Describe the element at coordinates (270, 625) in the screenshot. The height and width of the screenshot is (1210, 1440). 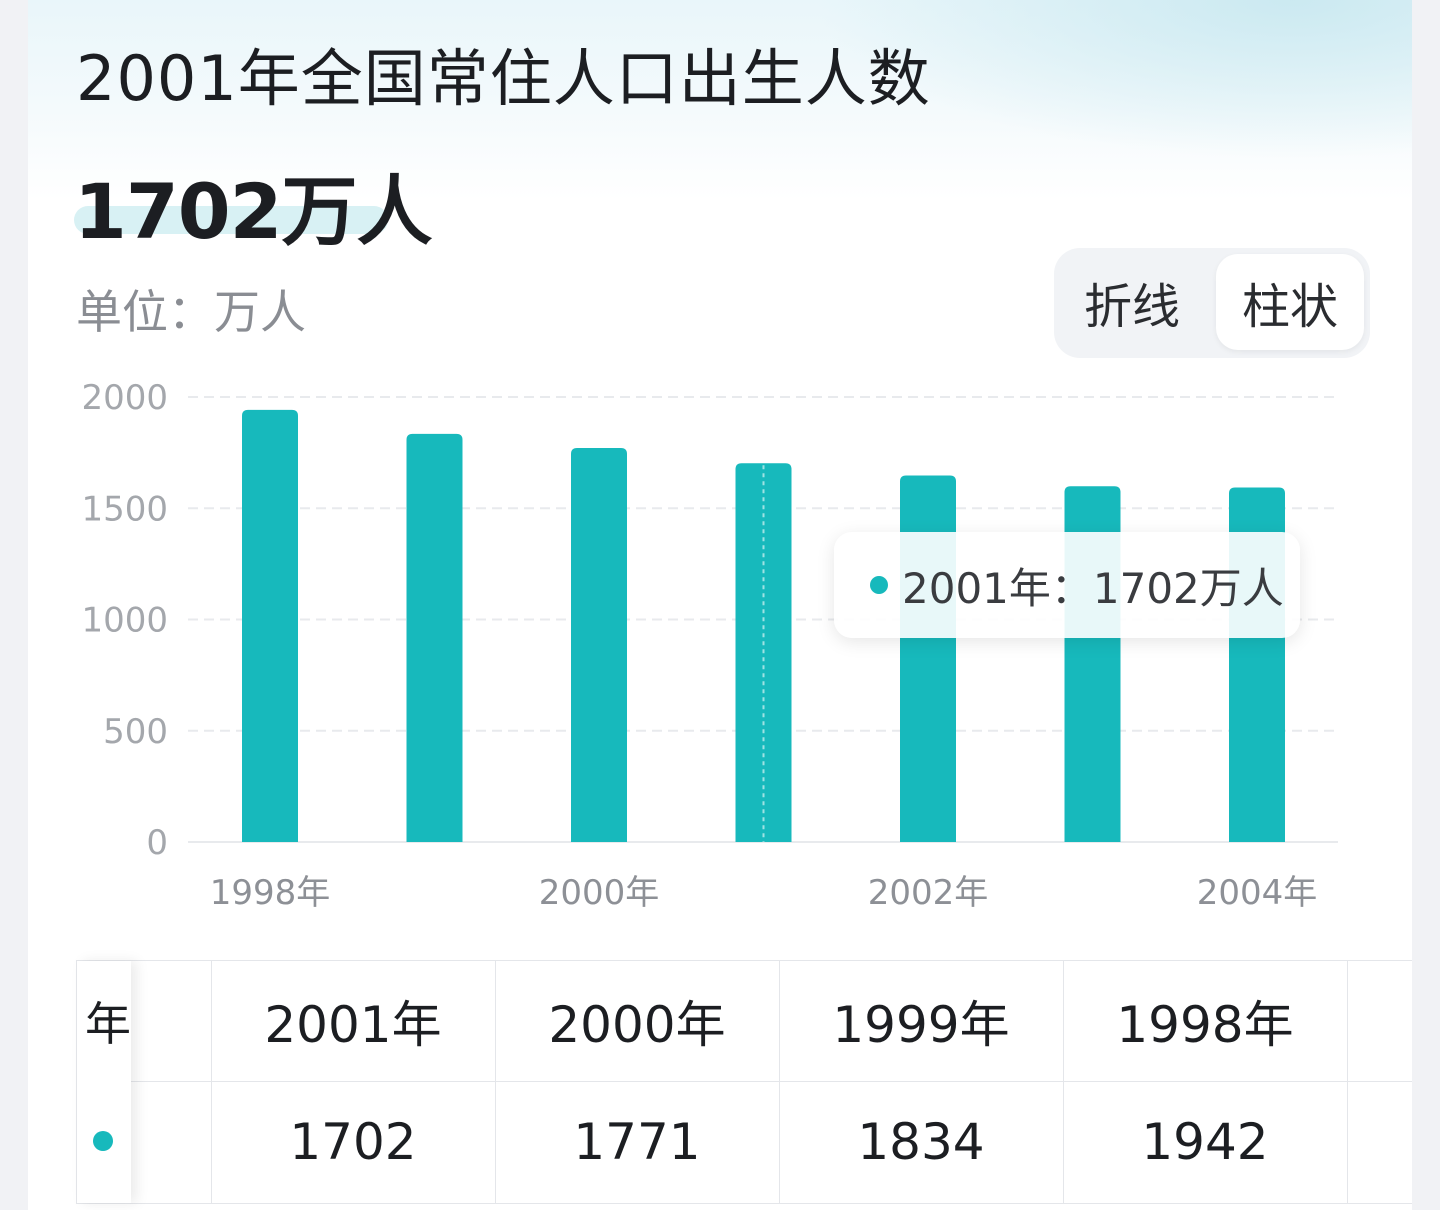
I see `bar-1998年` at that location.